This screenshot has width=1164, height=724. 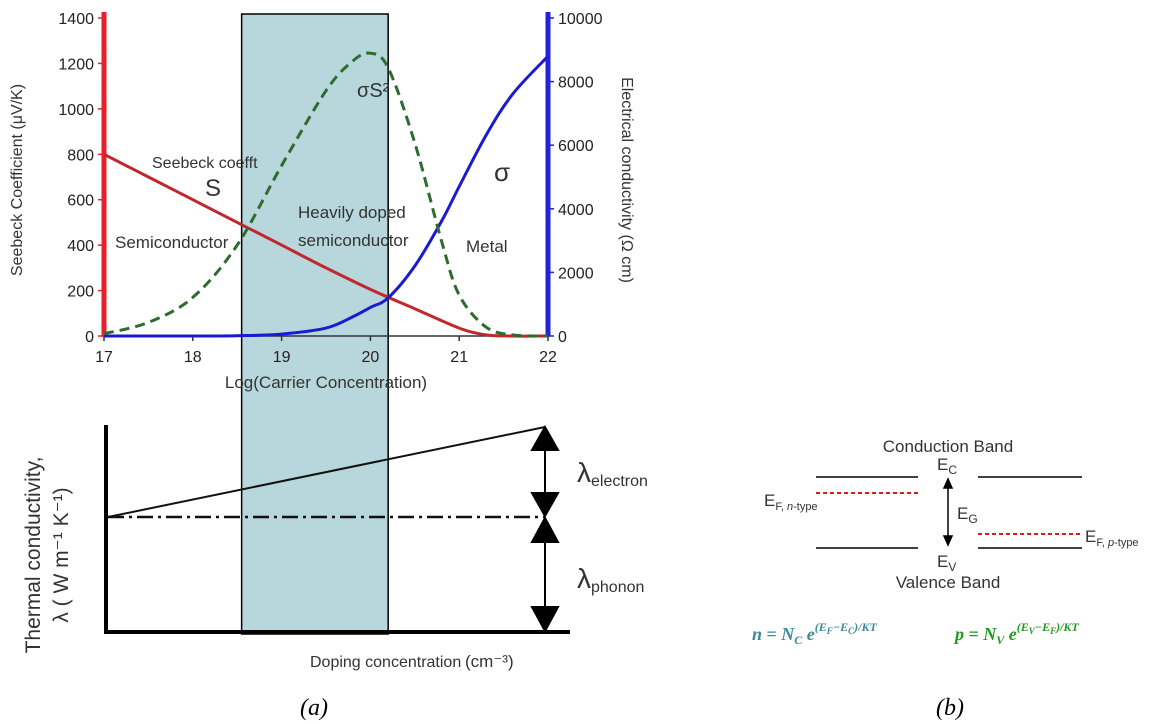 What do you see at coordinates (948, 512) in the screenshot?
I see `bandgap-arrow` at bounding box center [948, 512].